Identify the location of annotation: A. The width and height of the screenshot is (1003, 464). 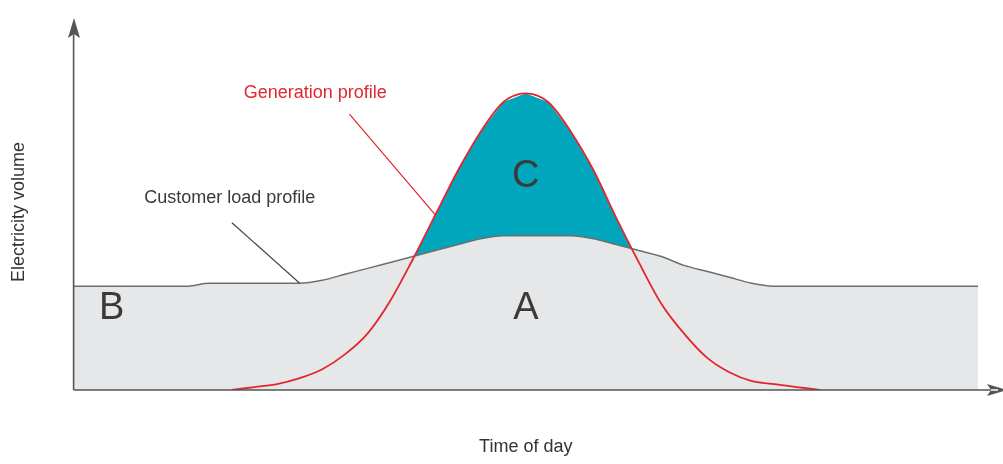
(526, 305).